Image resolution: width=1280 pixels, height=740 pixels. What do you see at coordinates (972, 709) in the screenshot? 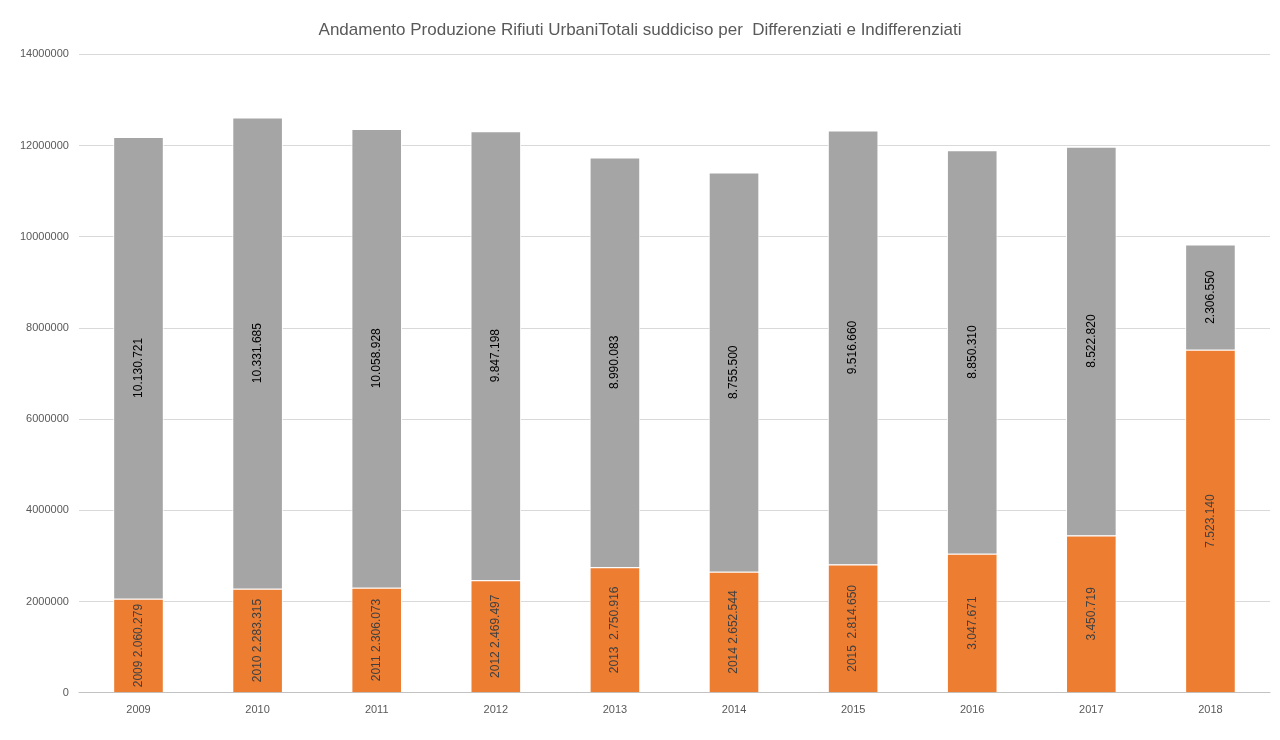
I see `x-tick-label: 2016` at bounding box center [972, 709].